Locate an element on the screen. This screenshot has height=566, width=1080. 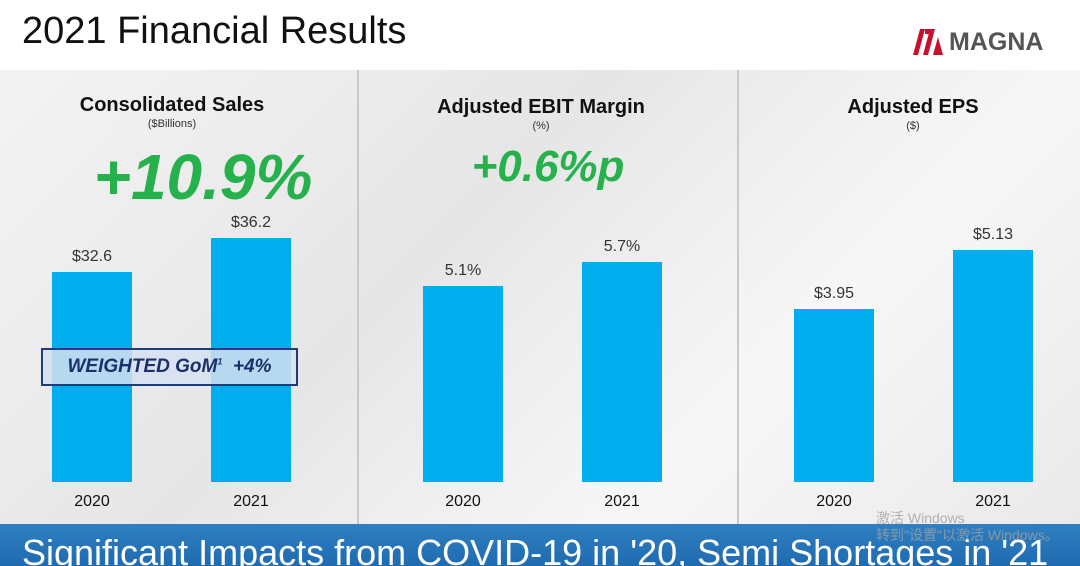
panel-title-sales: Consolidated Sales is located at coordinates (172, 105).